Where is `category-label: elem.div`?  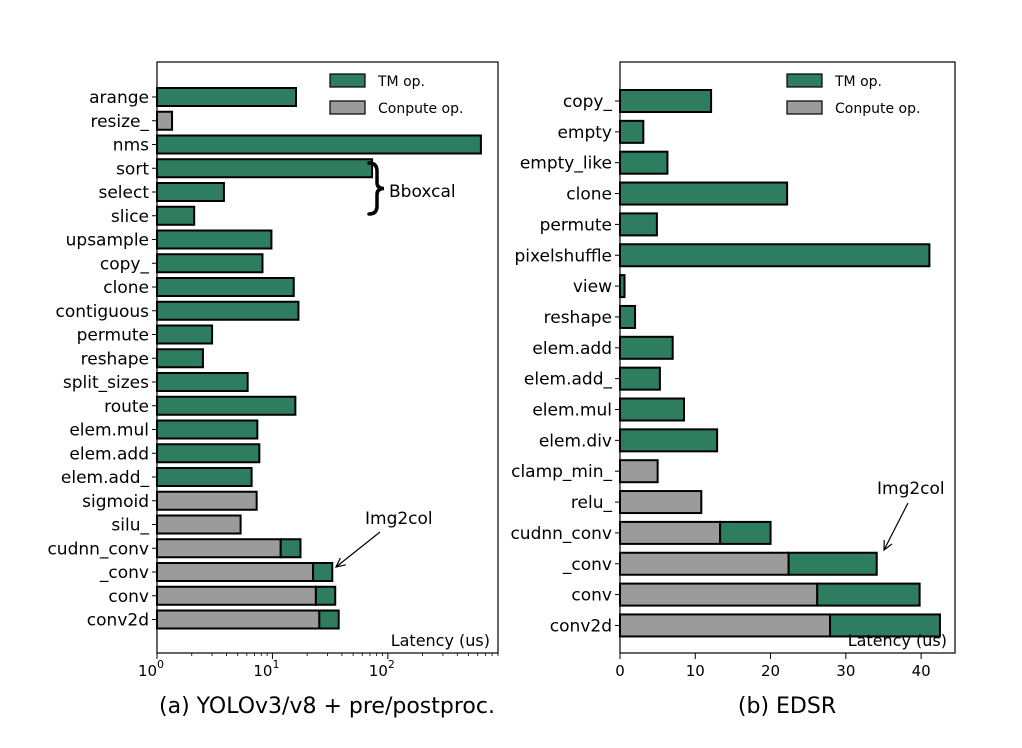 category-label: elem.div is located at coordinates (575, 441).